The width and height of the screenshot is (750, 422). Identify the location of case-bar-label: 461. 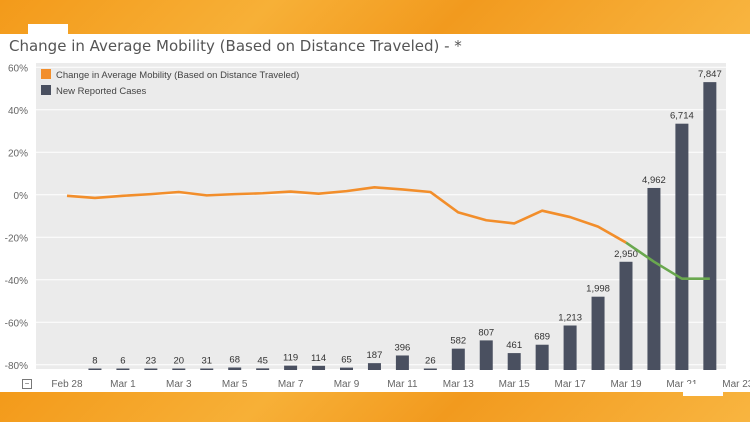
(514, 345).